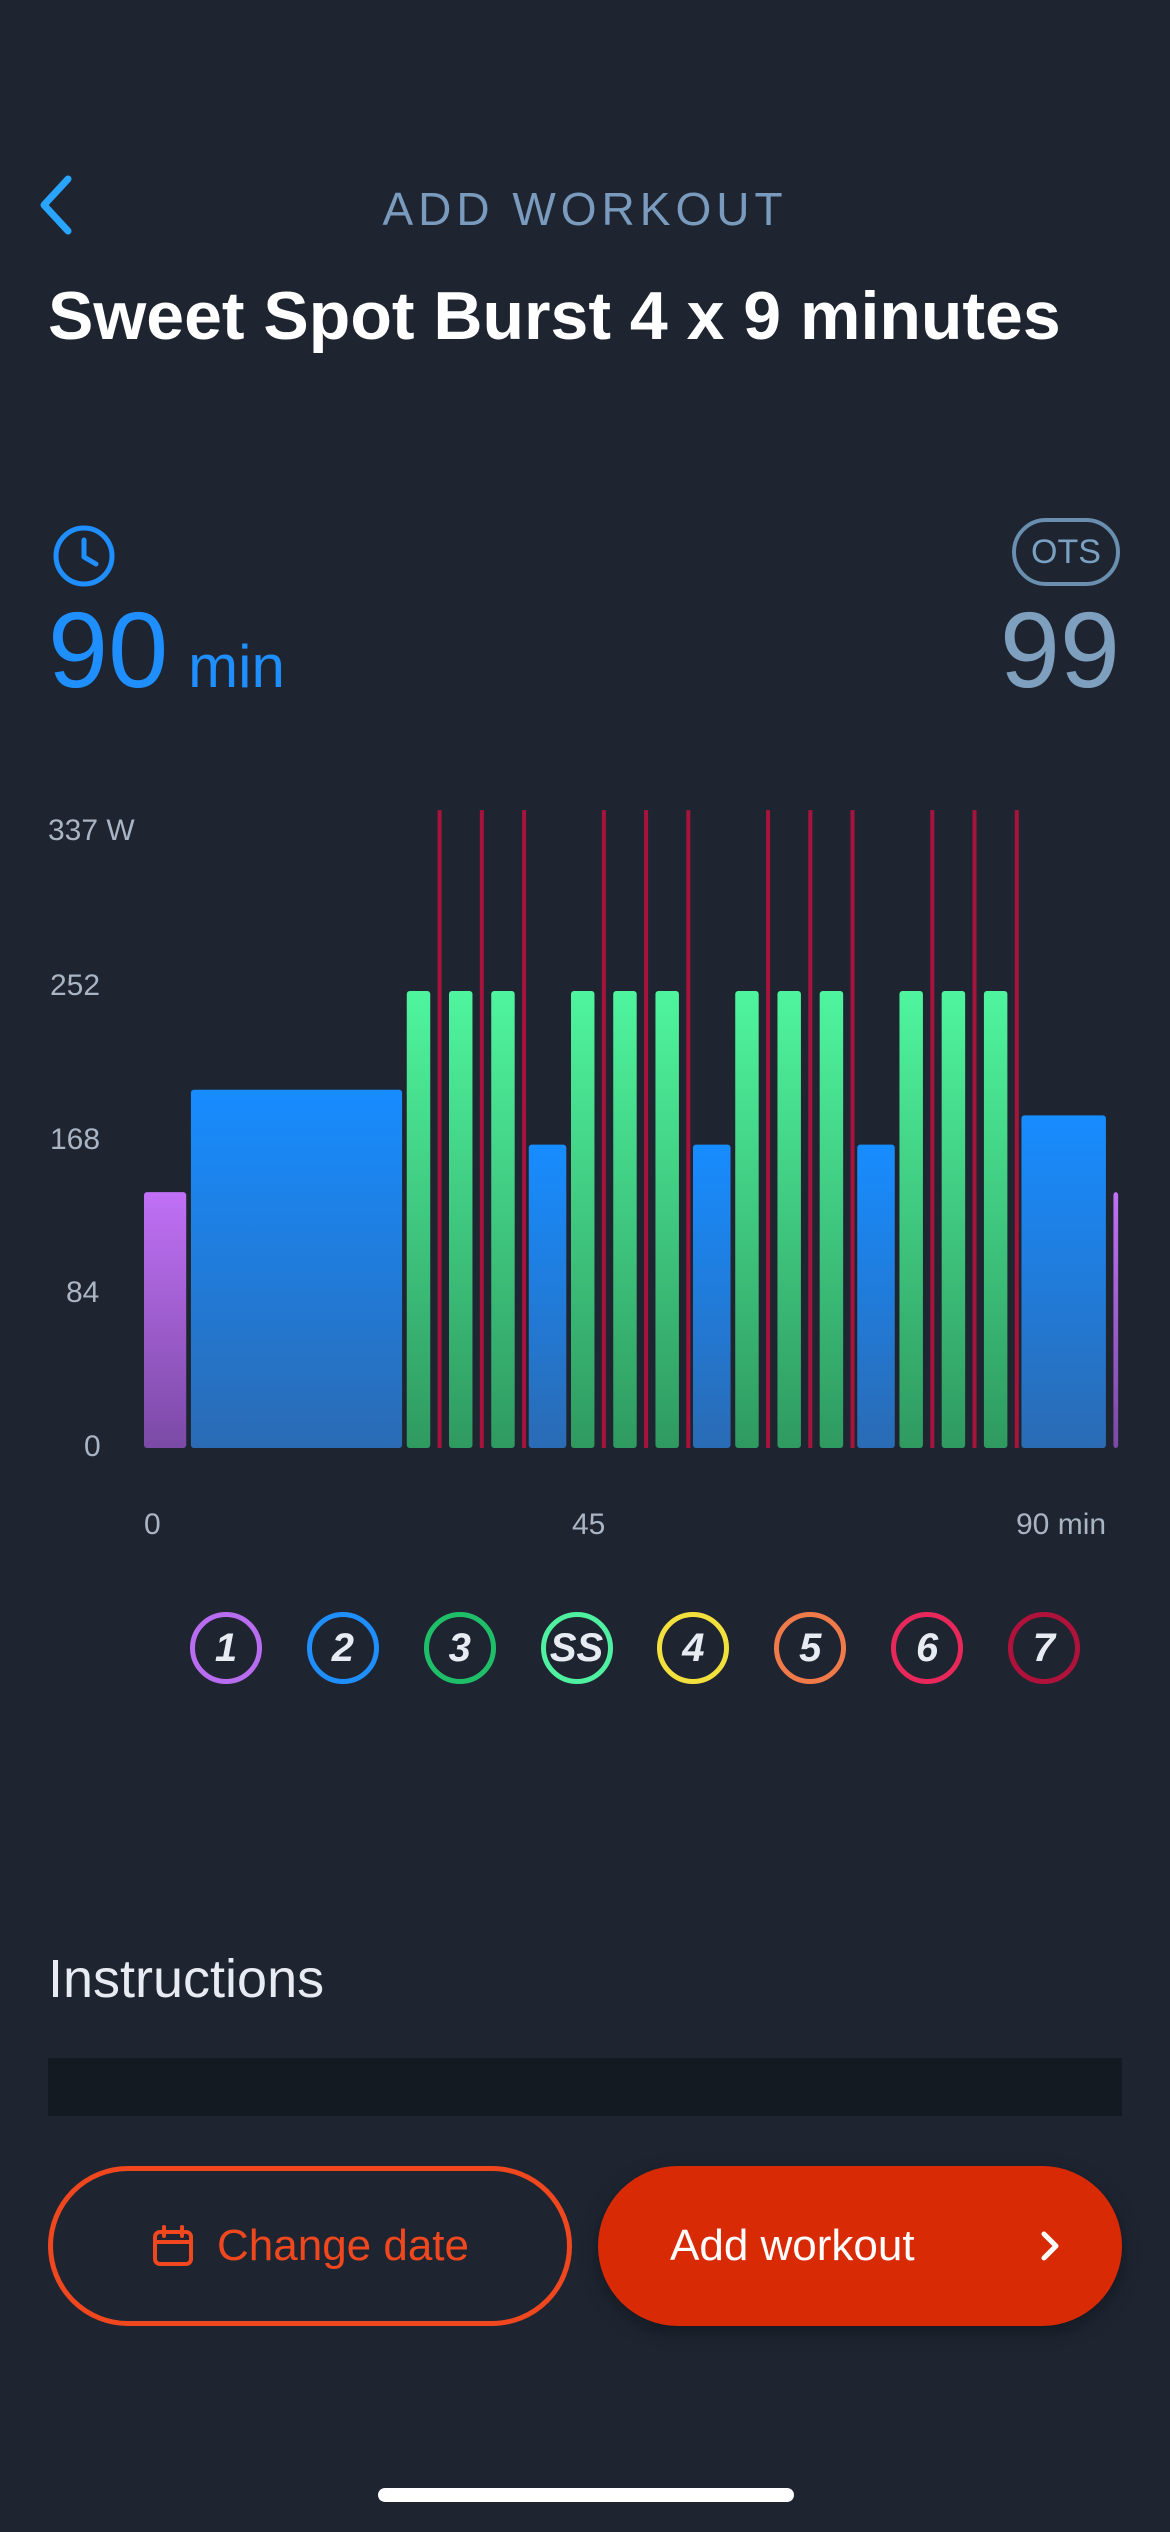 The height and width of the screenshot is (2532, 1170). I want to click on x-tick-label: 0, so click(152, 1524).